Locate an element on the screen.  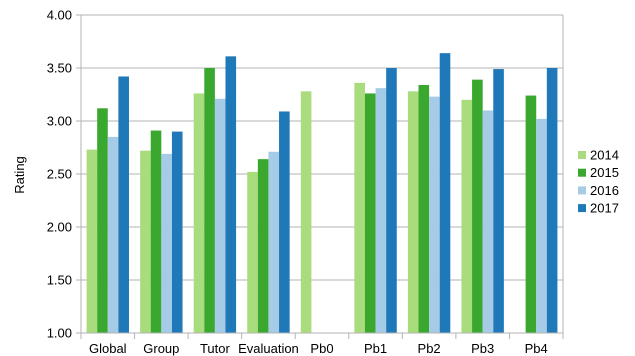
bar-tutor-2016 is located at coordinates (220, 216).